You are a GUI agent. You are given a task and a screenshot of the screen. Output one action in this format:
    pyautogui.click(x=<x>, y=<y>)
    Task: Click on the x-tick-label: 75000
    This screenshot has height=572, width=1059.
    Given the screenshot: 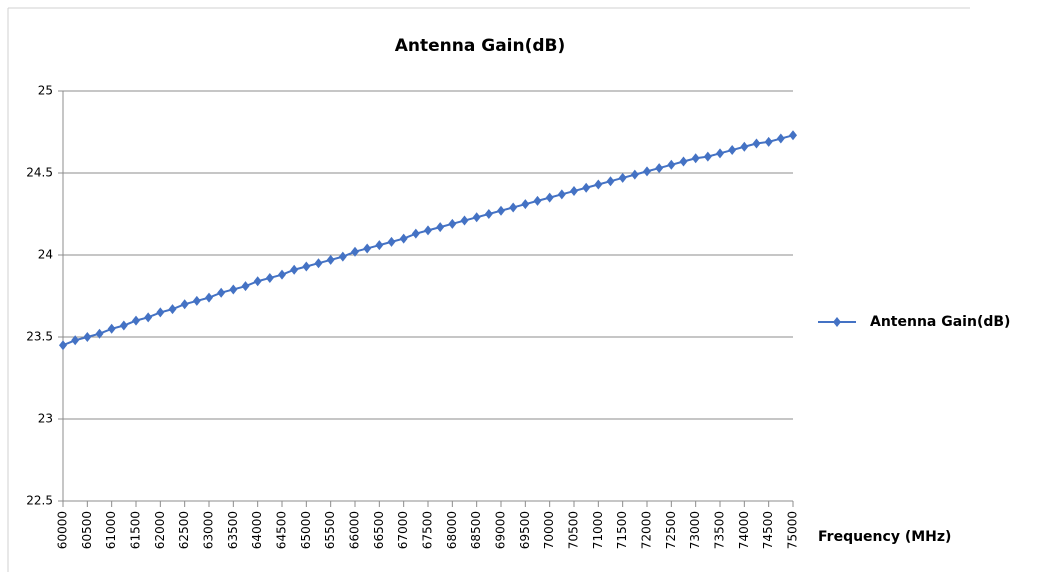 What is the action you would take?
    pyautogui.click(x=793, y=530)
    